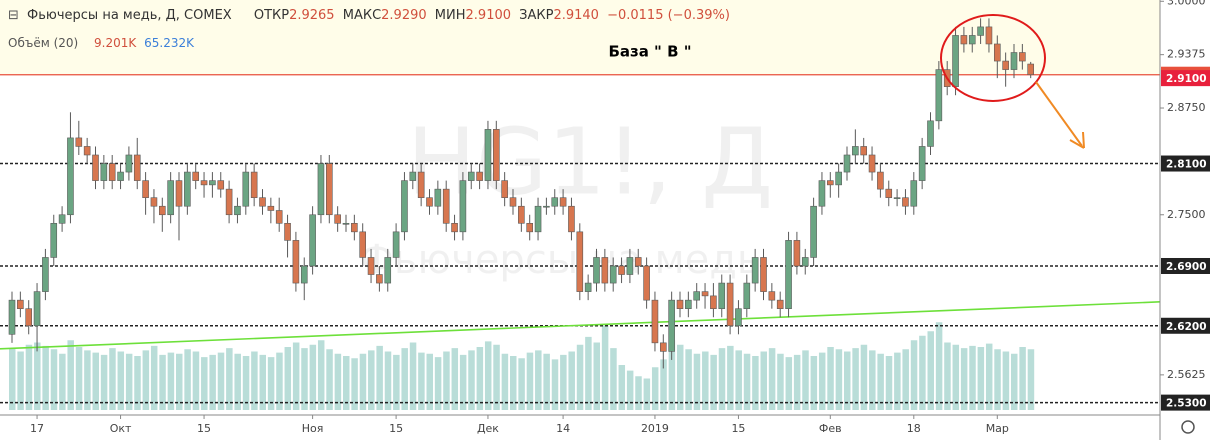 This screenshot has height=440, width=1210. What do you see at coordinates (271, 15) in the screenshot?
I see `open-label: ОТКР` at bounding box center [271, 15].